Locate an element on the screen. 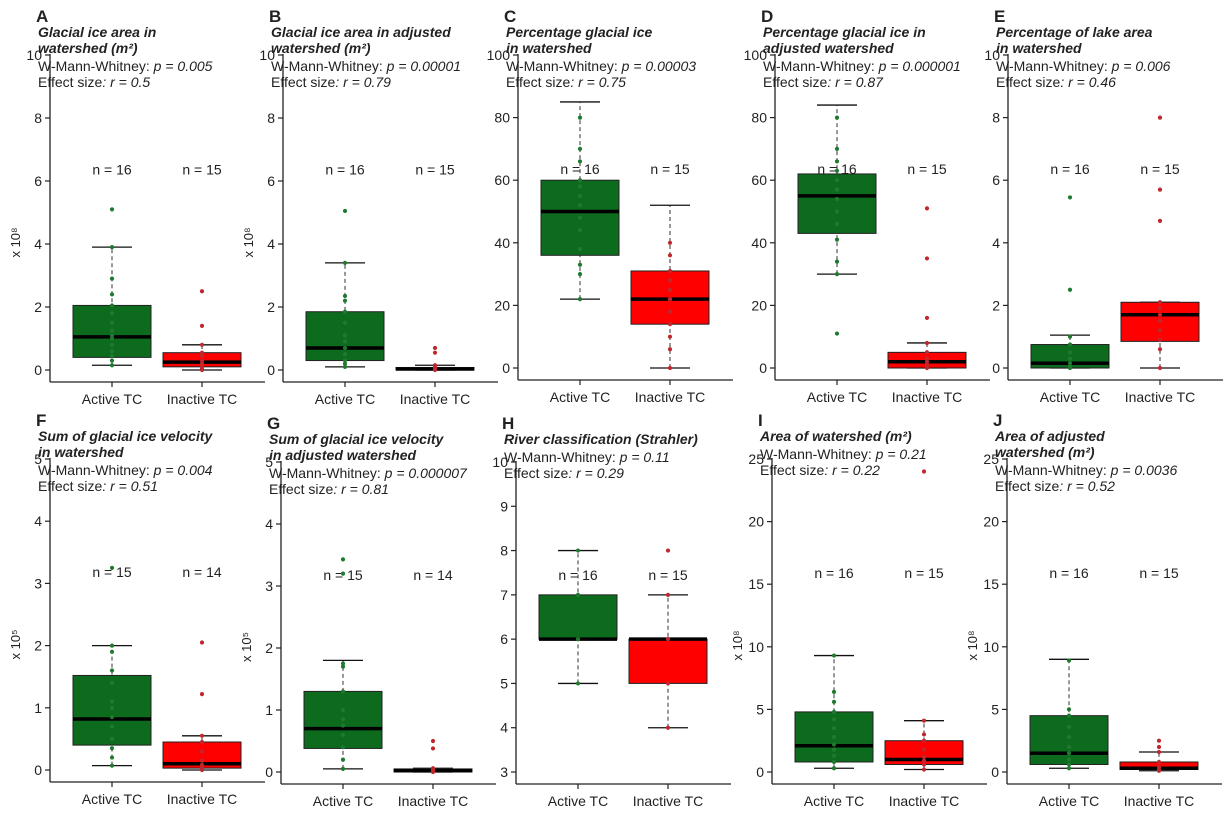 This screenshot has width=1223, height=815. p-value: p = 0.0036 is located at coordinates (1144, 470).